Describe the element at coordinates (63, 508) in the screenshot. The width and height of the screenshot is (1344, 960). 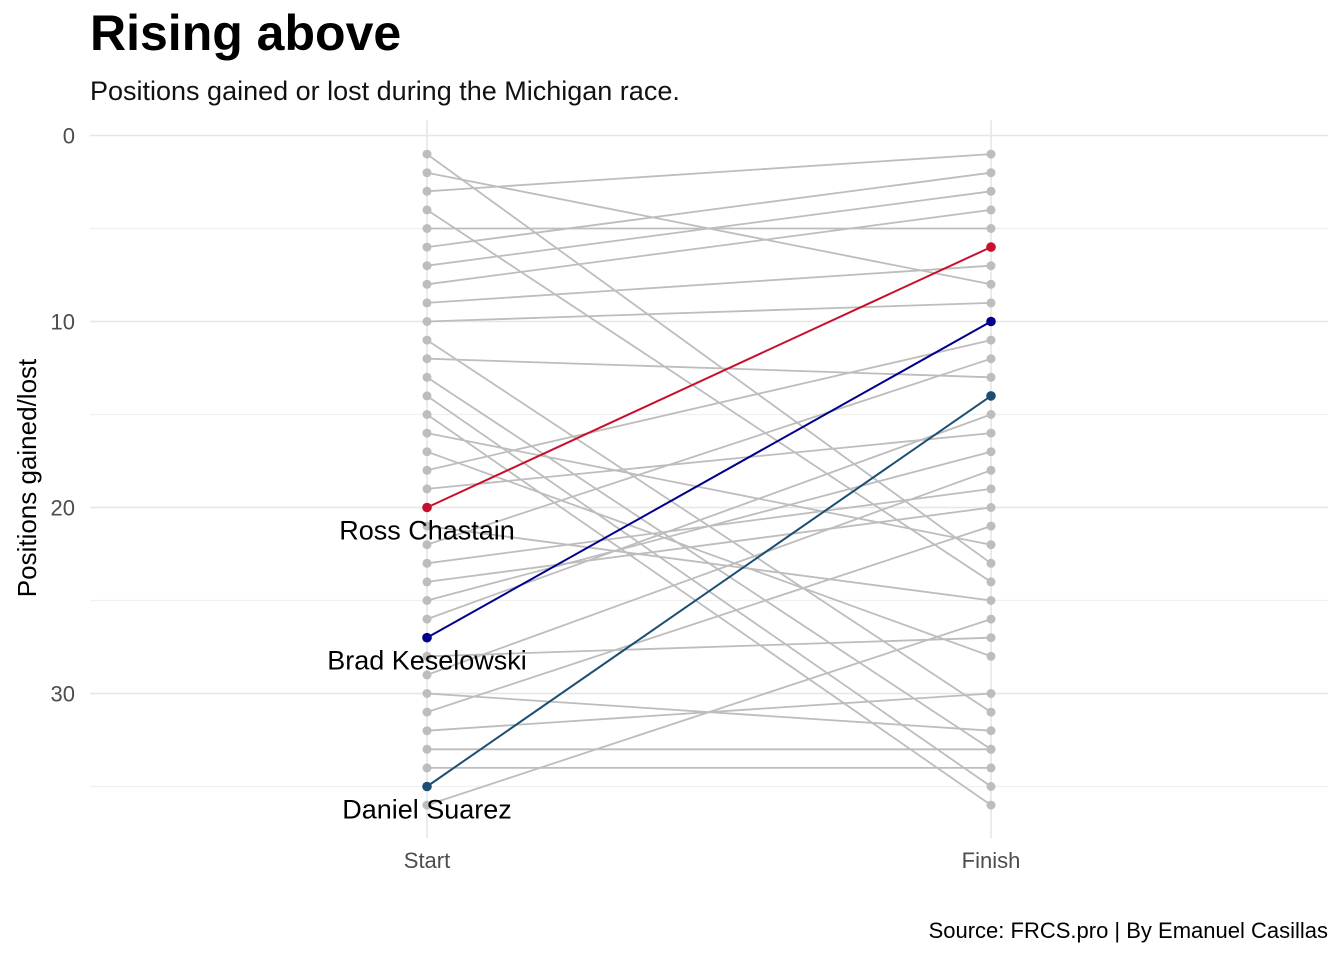
I see `y-tick-label: 20` at that location.